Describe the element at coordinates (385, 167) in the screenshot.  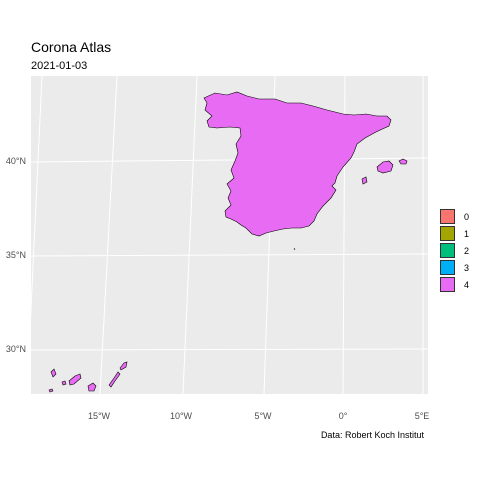
I see `island-mallorca` at that location.